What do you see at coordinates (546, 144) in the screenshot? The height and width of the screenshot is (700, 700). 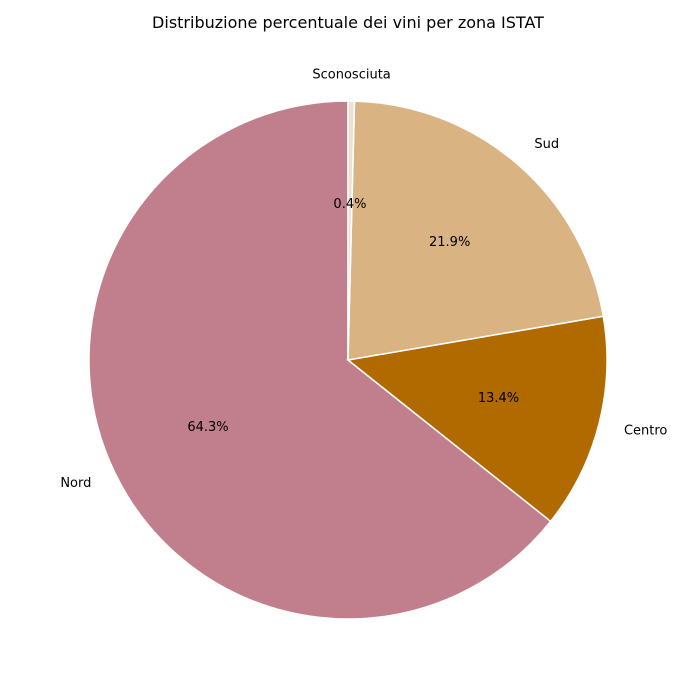 I see `slice-label-sud: Sud` at bounding box center [546, 144].